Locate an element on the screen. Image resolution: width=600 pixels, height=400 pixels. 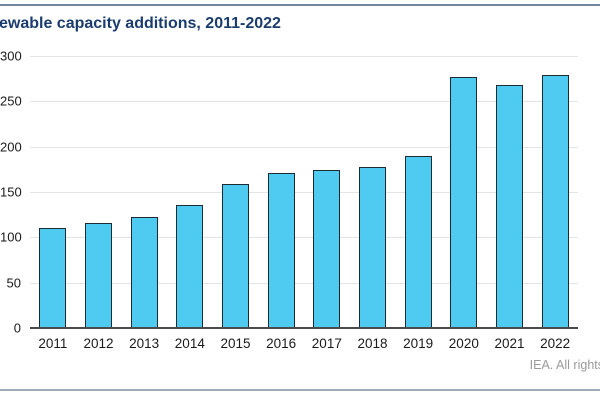
y-tick-label-250: 250 is located at coordinates (11, 101).